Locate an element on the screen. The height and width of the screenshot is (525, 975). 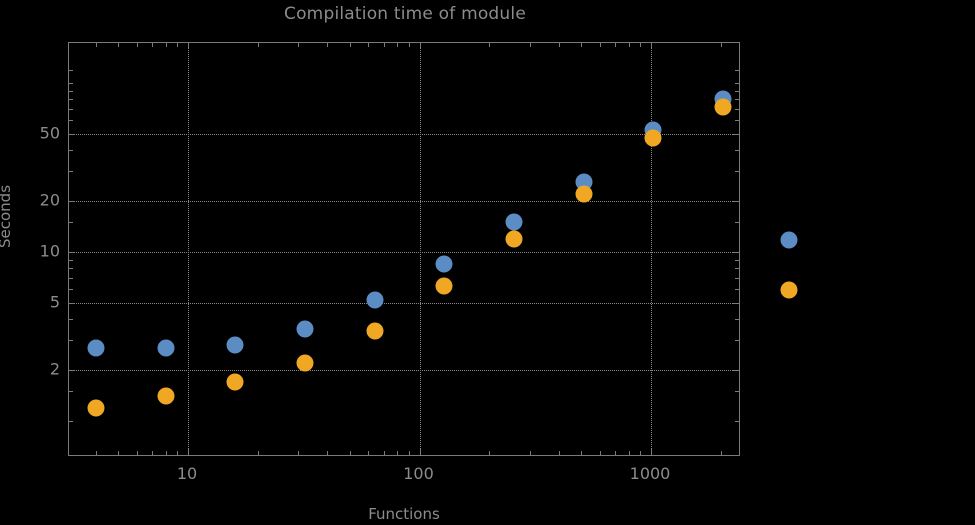
y-axis-label: Seconds is located at coordinates (7, 216).